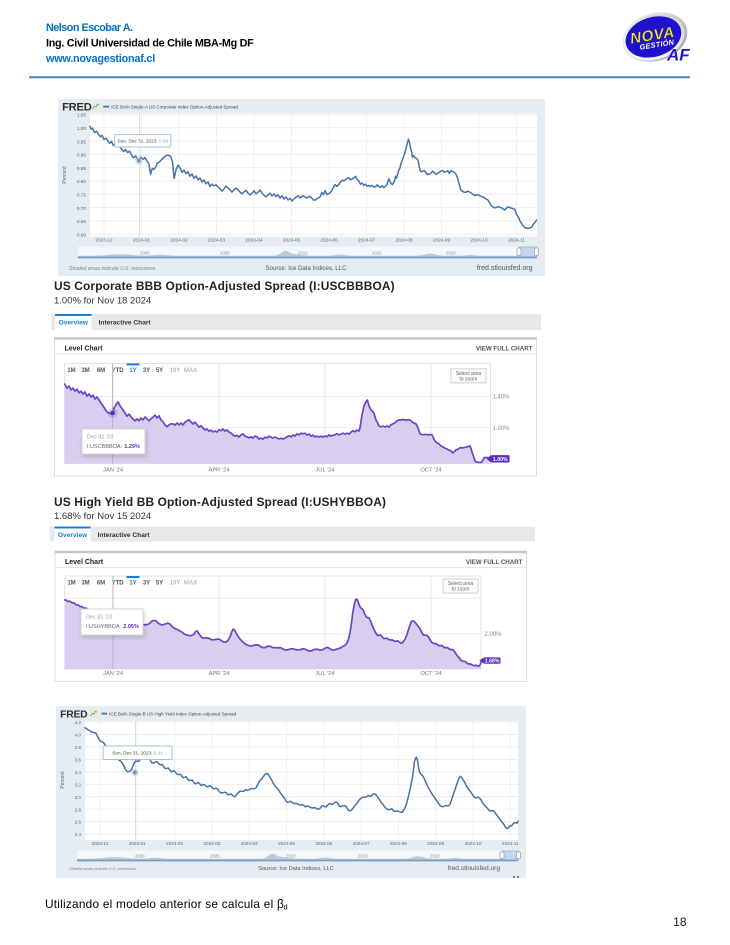 The width and height of the screenshot is (730, 945). Describe the element at coordinates (678, 55) in the screenshot. I see `svg-text: AF` at that location.